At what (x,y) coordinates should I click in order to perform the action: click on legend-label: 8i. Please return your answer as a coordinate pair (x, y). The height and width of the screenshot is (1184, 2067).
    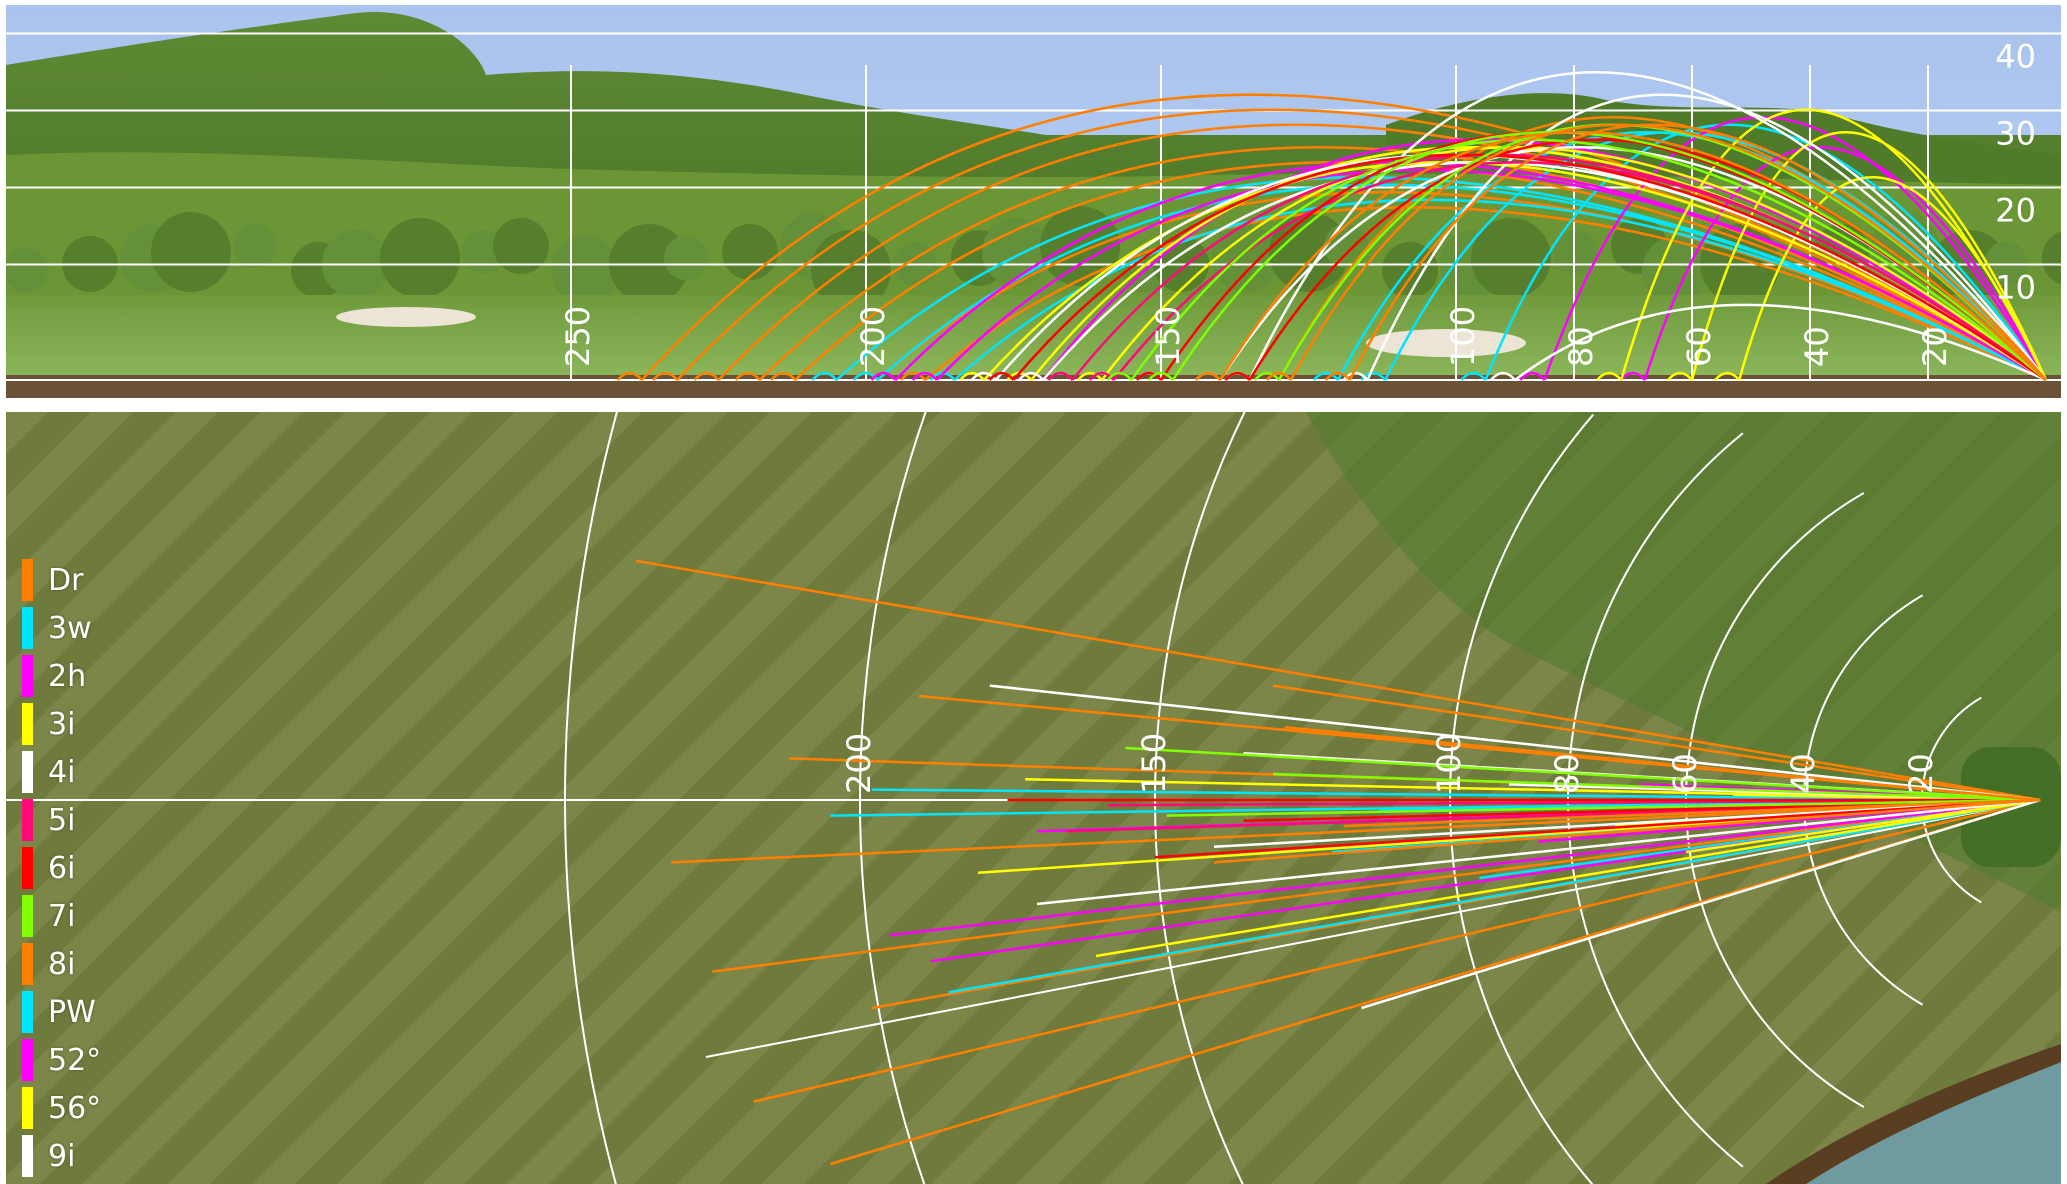
    Looking at the image, I should click on (62, 964).